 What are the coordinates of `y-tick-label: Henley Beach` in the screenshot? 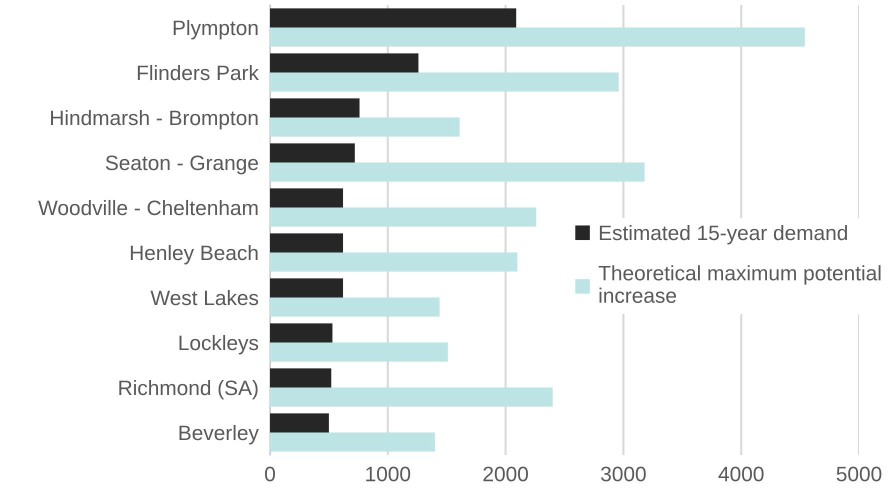 It's located at (194, 254).